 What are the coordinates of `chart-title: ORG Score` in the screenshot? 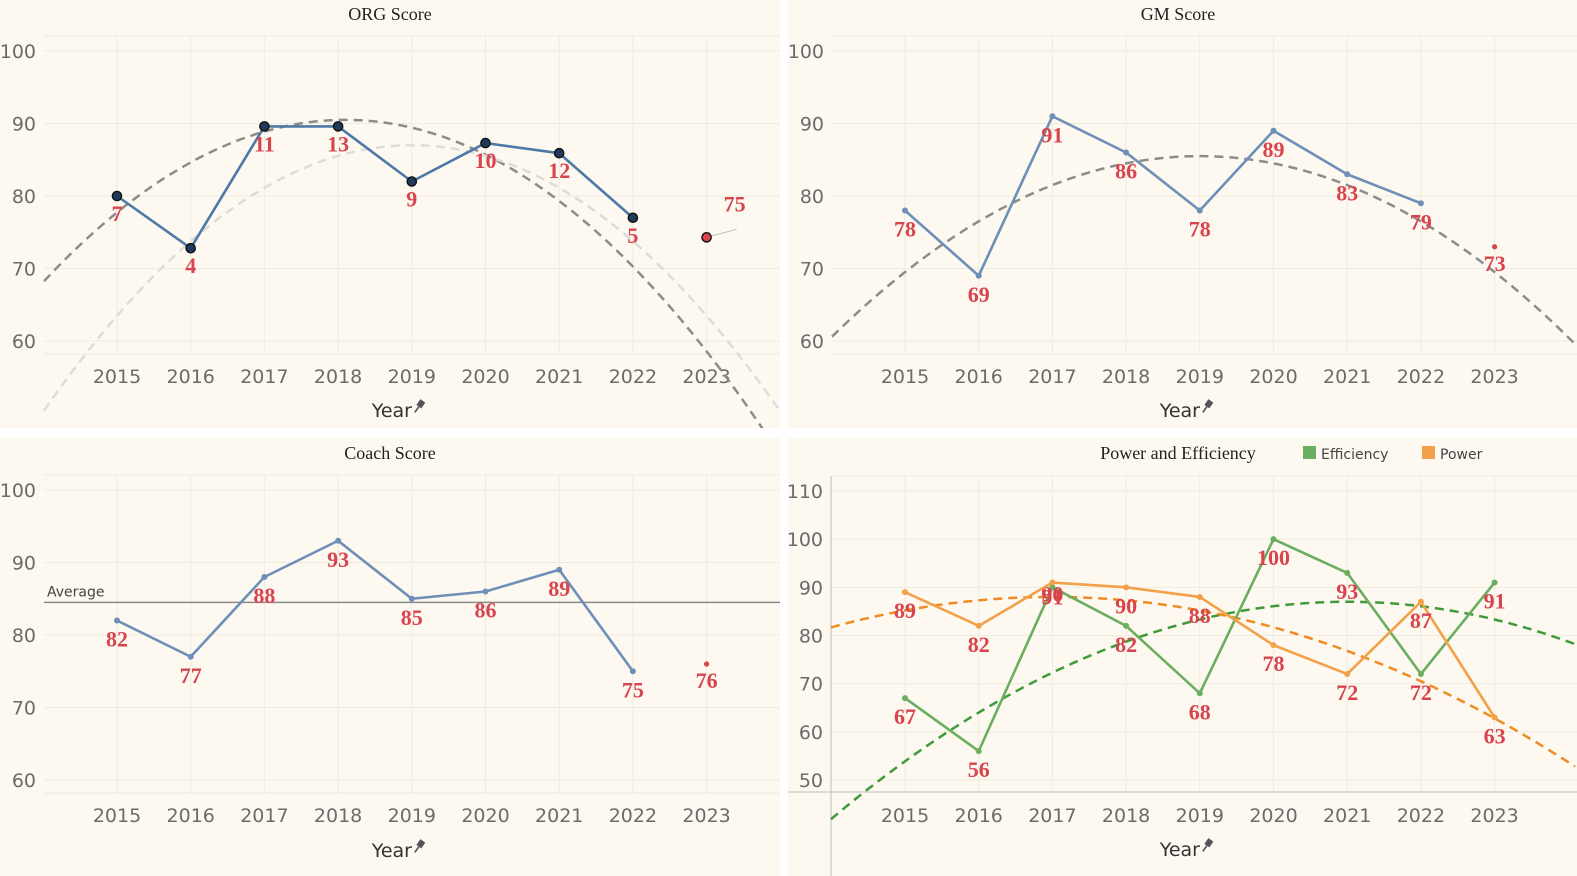 It's located at (390, 14).